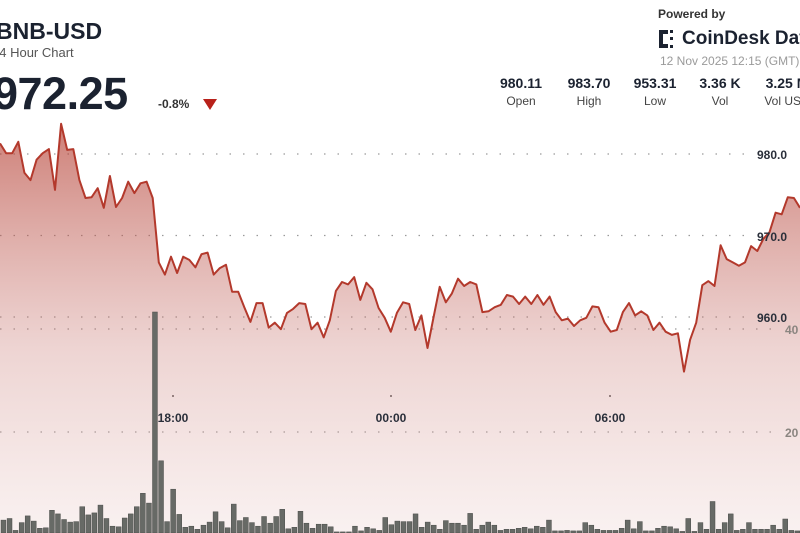 The height and width of the screenshot is (533, 800). Describe the element at coordinates (37, 52) in the screenshot. I see `chart-subtitle: 24 Hour Chart` at that location.